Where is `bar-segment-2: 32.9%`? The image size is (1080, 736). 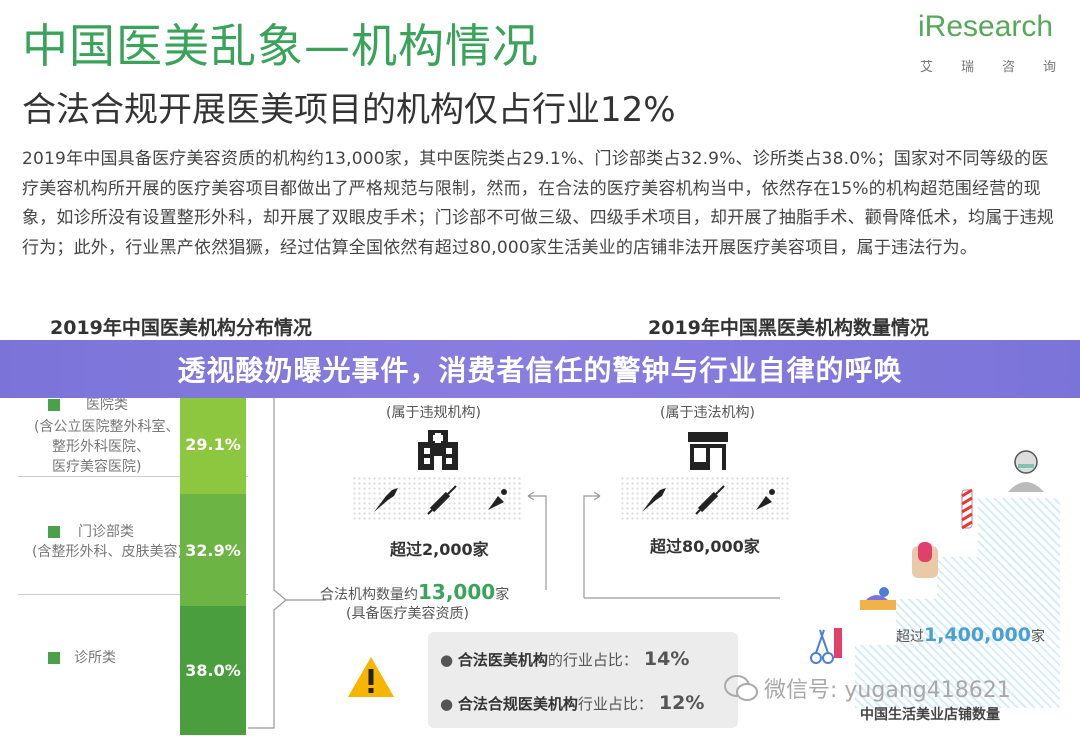 bar-segment-2: 32.9% is located at coordinates (213, 550).